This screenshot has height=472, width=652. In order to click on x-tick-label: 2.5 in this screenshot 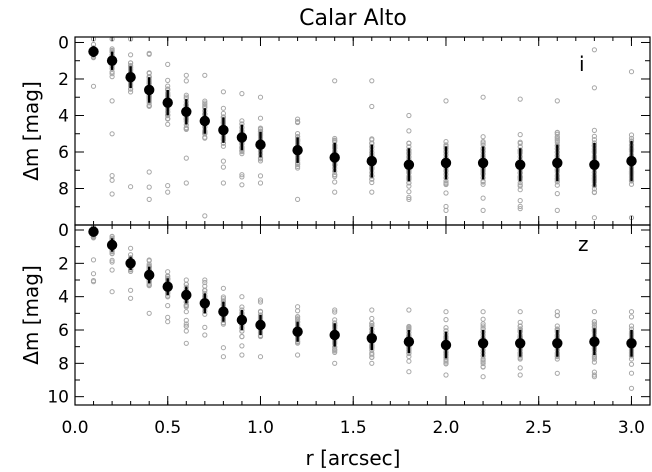, I will do `click(538, 428)`.